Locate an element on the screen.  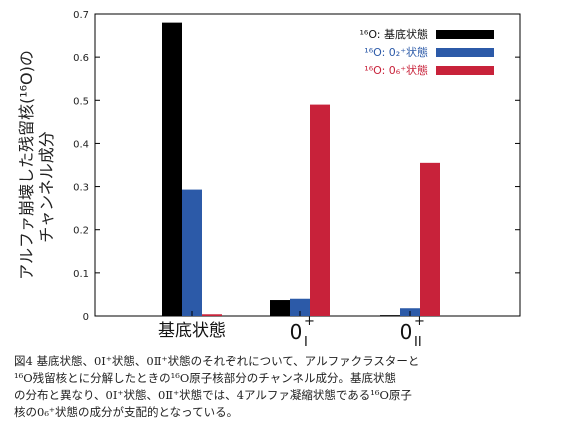
y-axis-label-line-1: アルファ崩壊した残留核(¹⁶O)の is located at coordinates (26, 165).